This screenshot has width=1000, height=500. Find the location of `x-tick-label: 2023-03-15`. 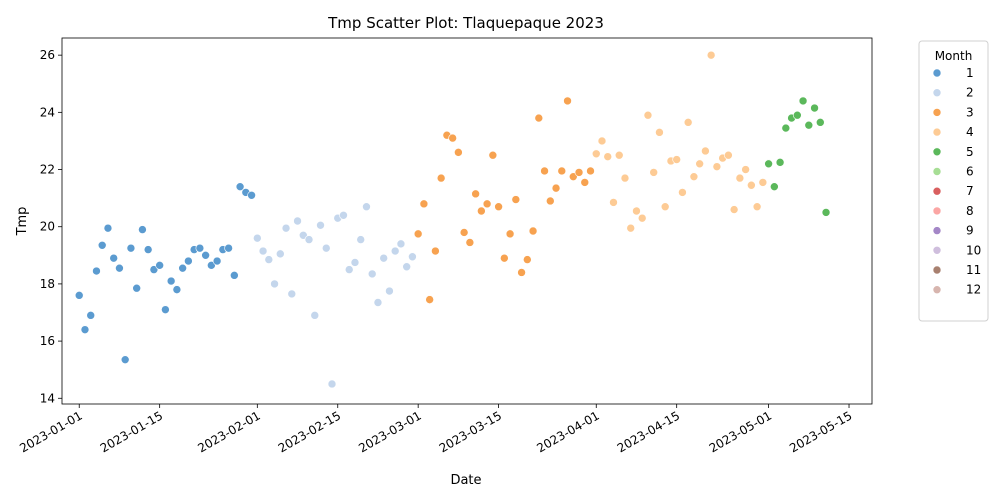

x-tick-label: 2023-03-15 is located at coordinates (470, 431).